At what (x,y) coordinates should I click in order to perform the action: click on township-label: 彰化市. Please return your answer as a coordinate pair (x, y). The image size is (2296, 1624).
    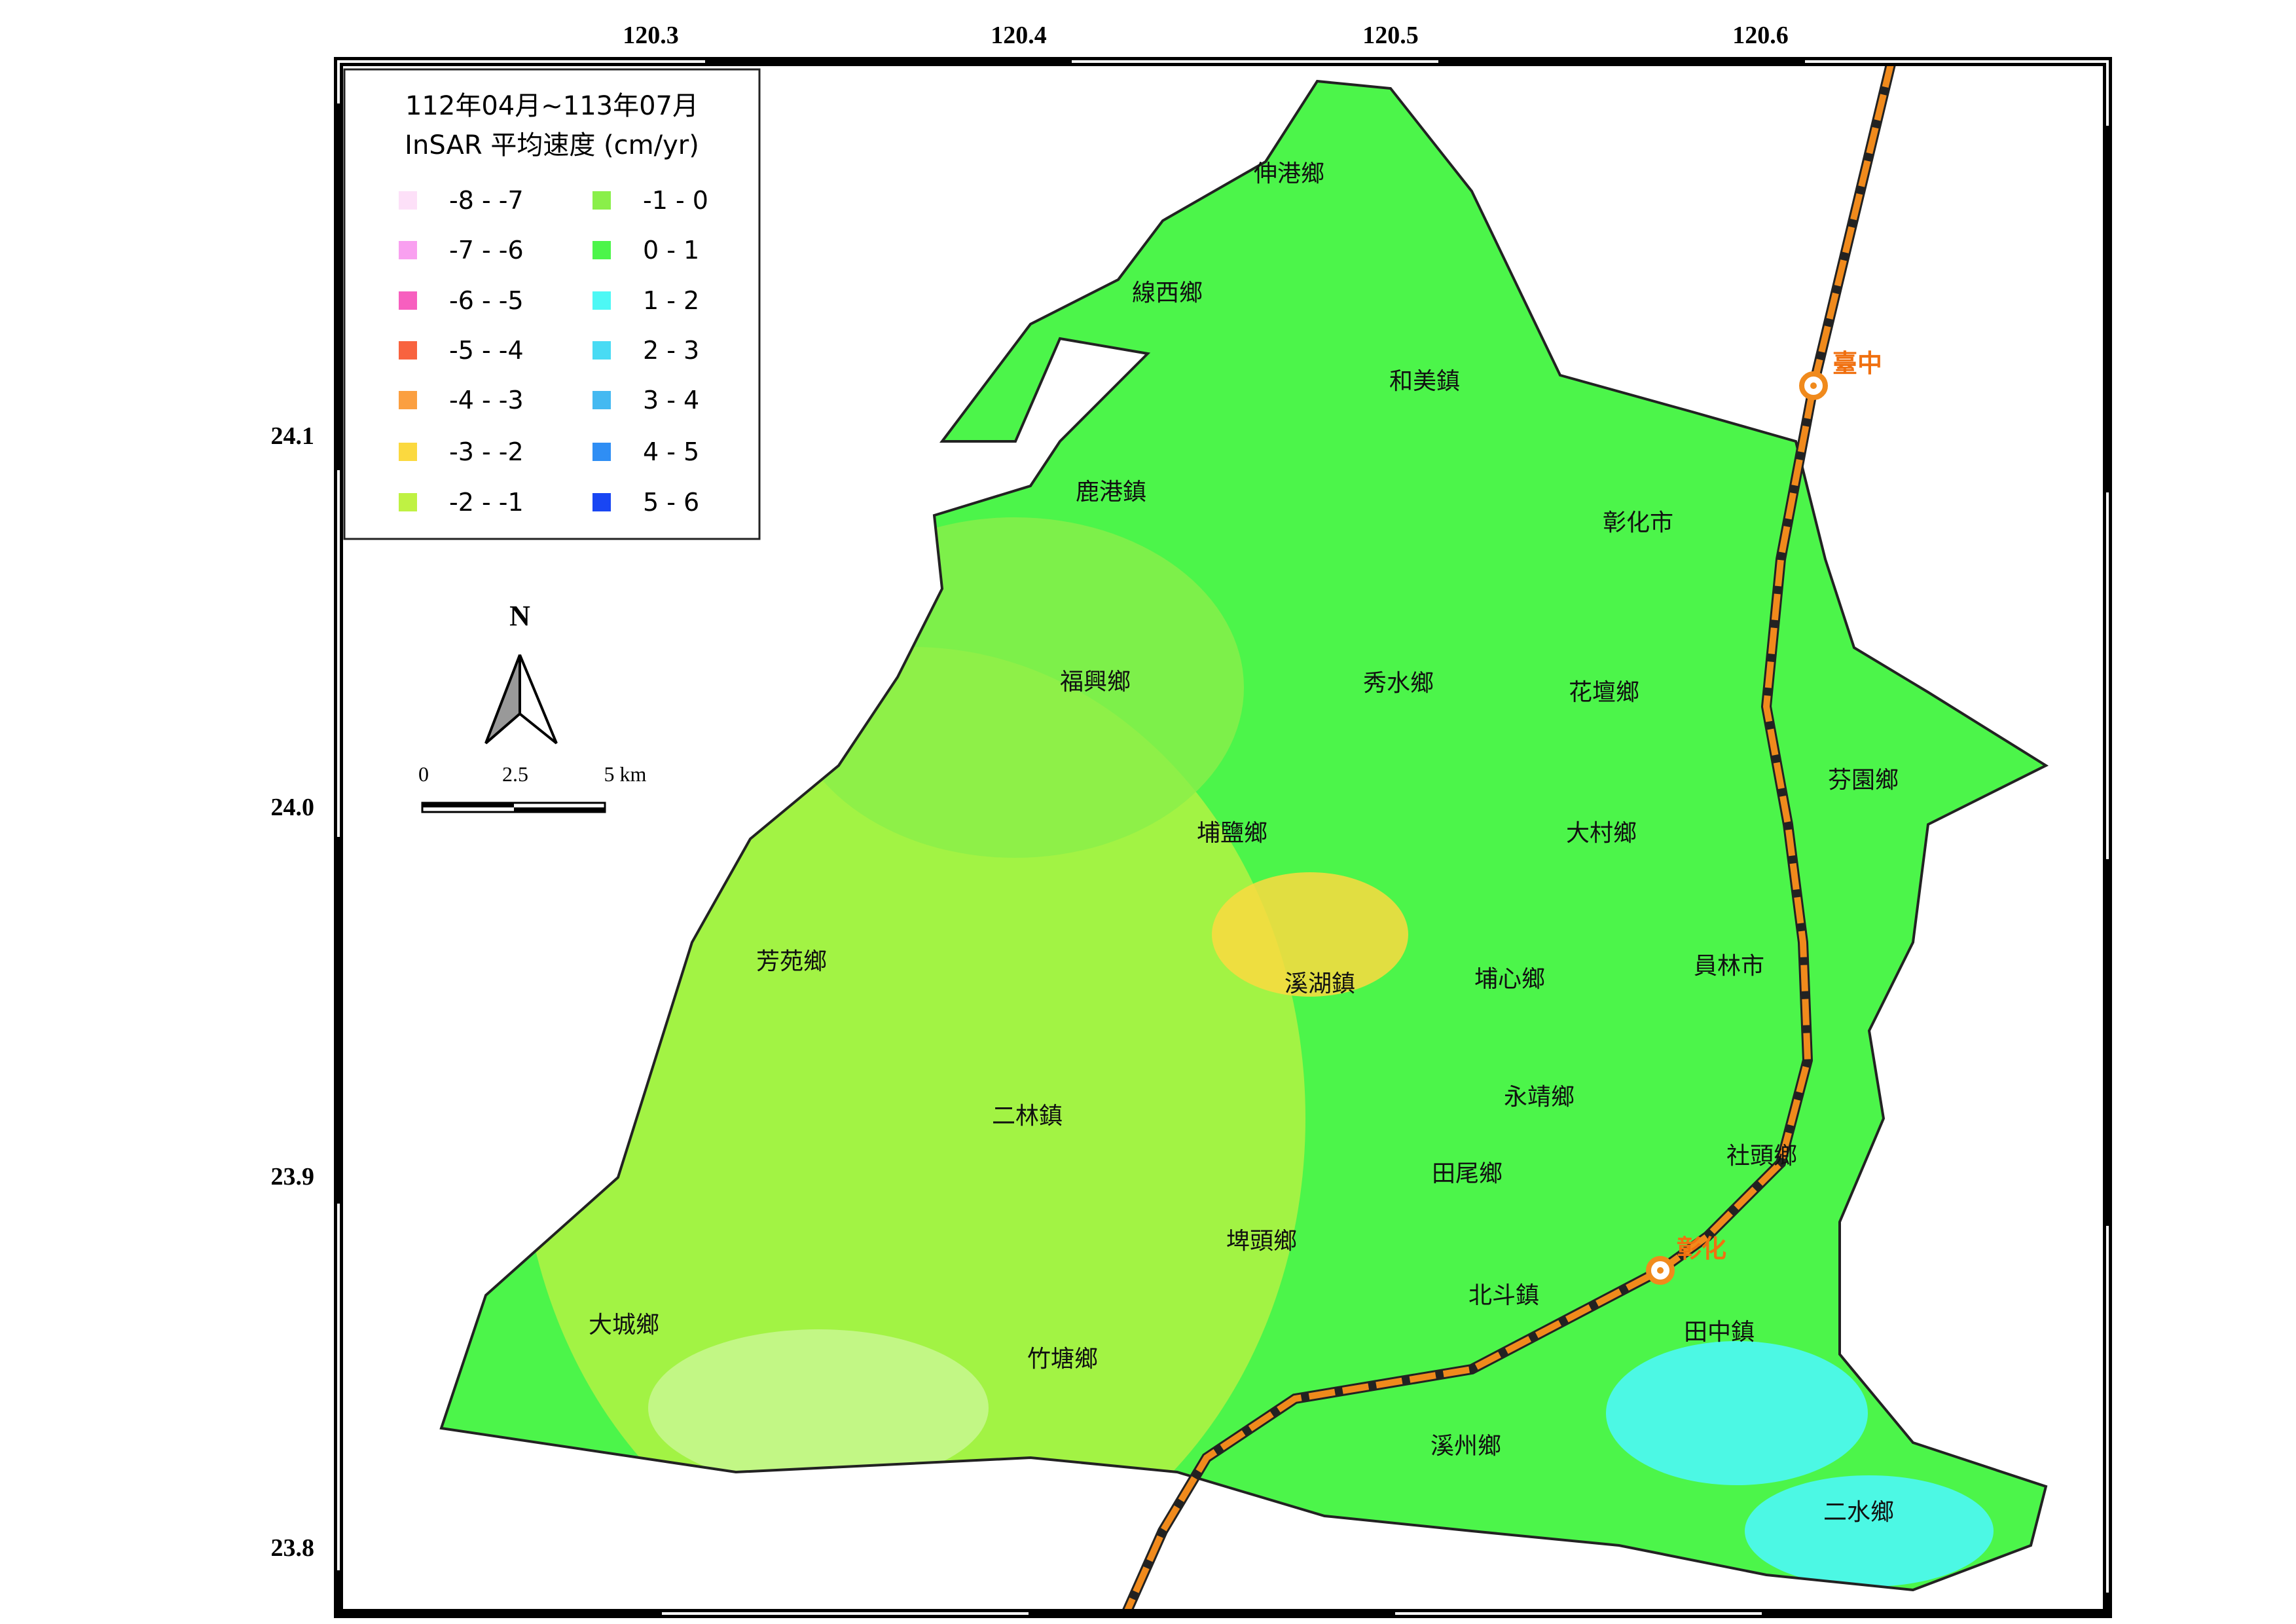
    Looking at the image, I should click on (1638, 522).